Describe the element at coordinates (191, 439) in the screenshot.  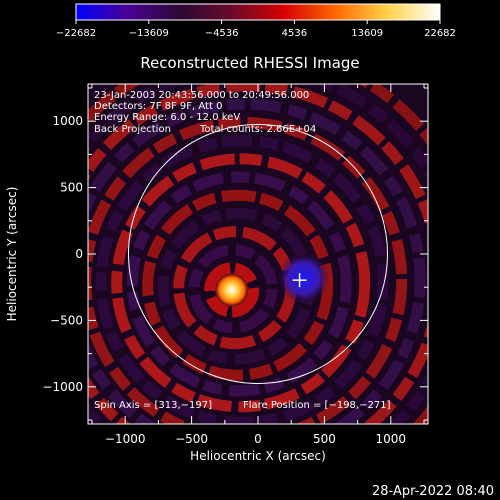
I see `x-tick-label: −500` at that location.